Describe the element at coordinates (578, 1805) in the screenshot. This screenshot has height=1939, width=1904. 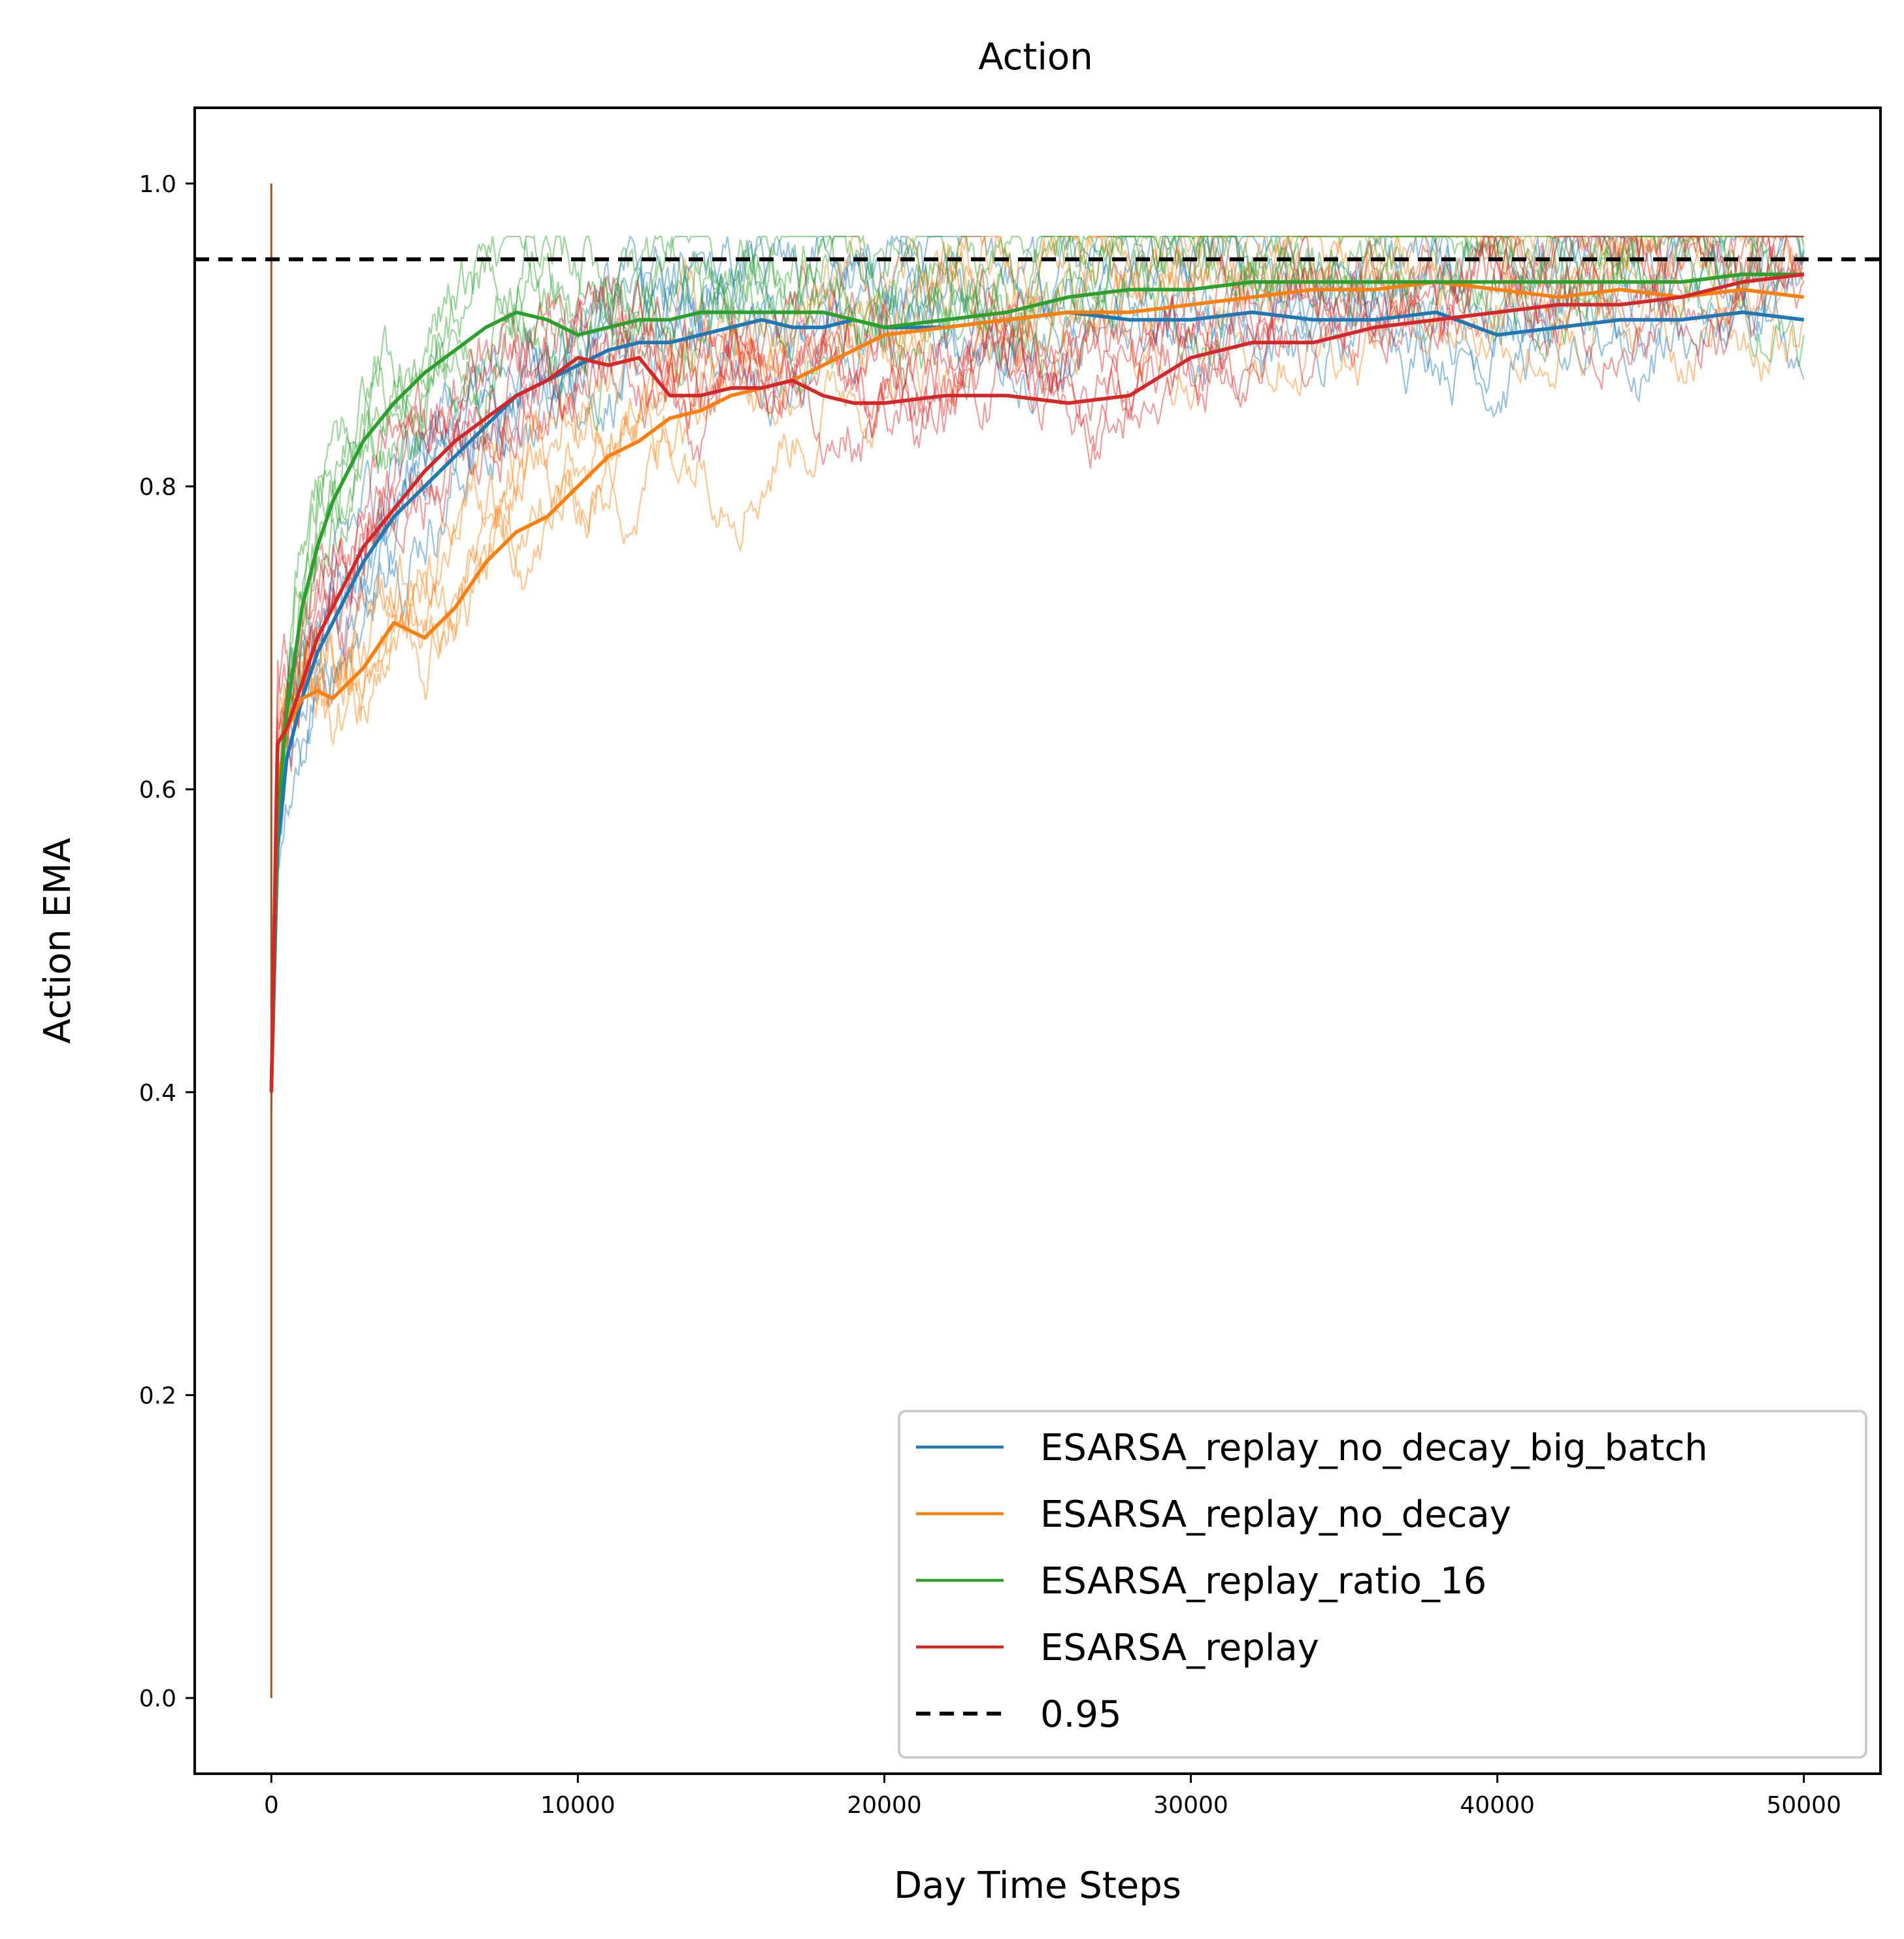
I see `x-tick-label: 10000` at that location.